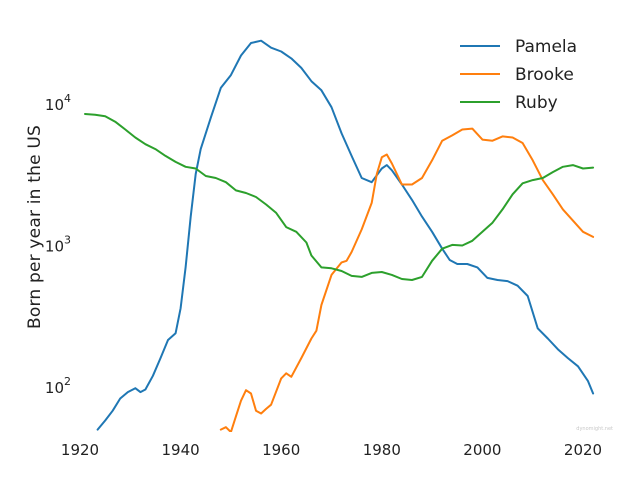 Image resolution: width=640 pixels, height=480 pixels. What do you see at coordinates (546, 47) in the screenshot?
I see `legend-label-pamela: Pamela` at bounding box center [546, 47].